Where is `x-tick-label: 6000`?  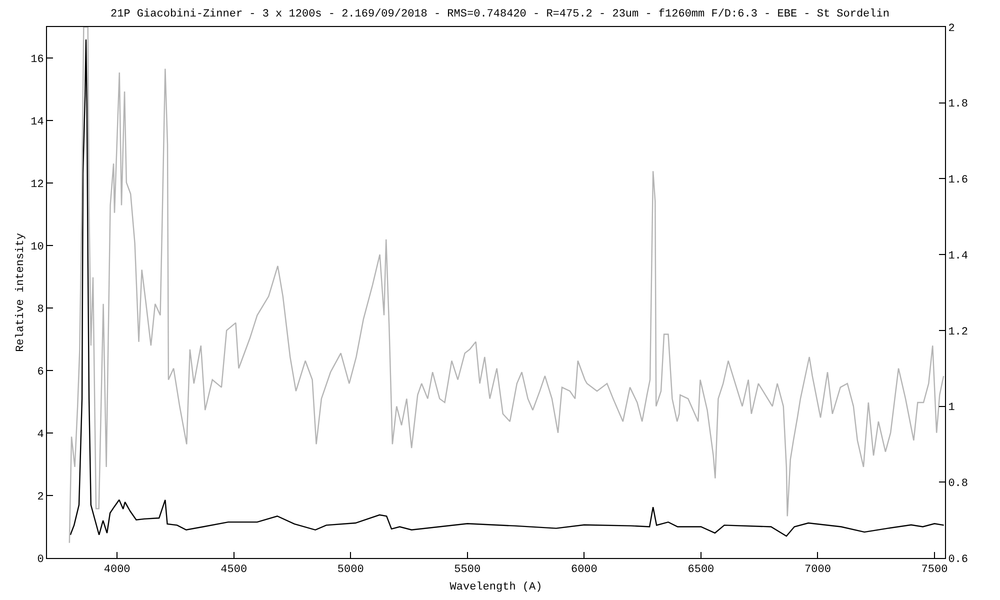
x-tick-label: 6000 is located at coordinates (584, 570).